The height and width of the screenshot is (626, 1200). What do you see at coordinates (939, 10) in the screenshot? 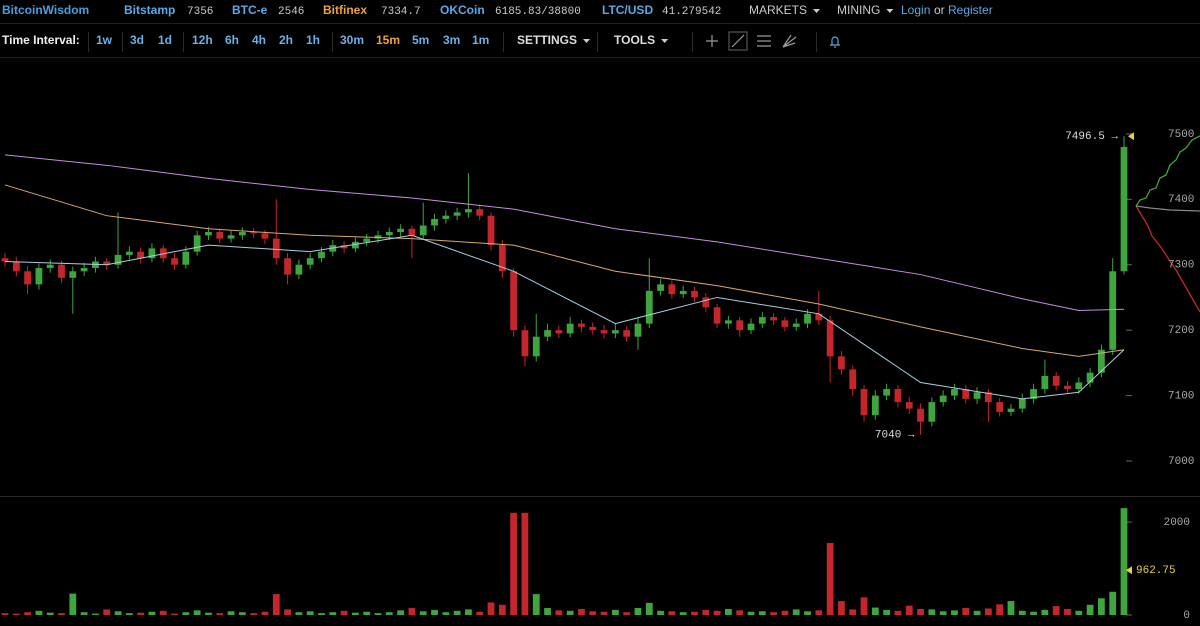
I see `or-text: or` at bounding box center [939, 10].